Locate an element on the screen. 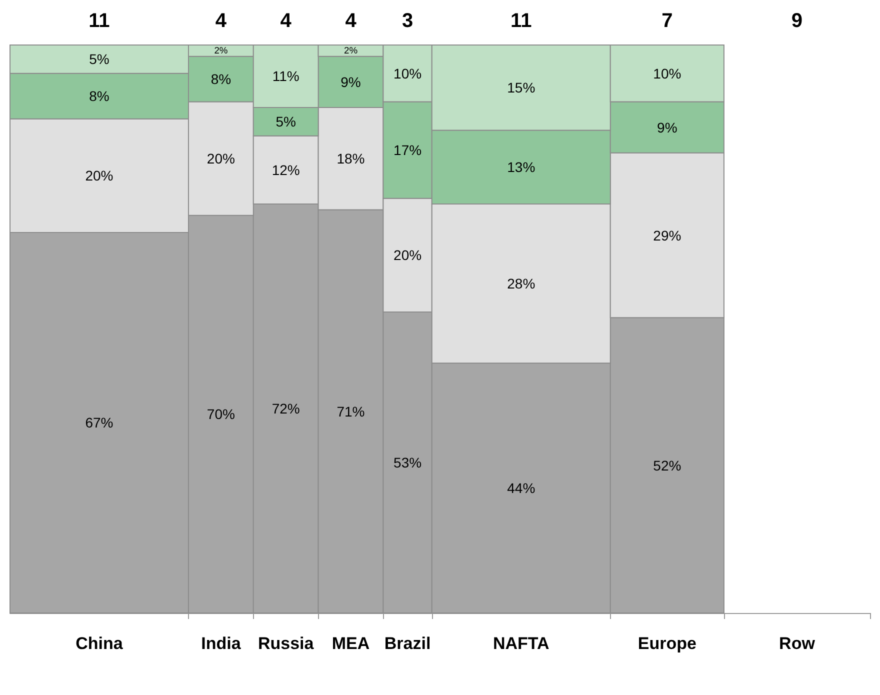 Image resolution: width=880 pixels, height=695 pixels. data-label: 15% is located at coordinates (521, 88).